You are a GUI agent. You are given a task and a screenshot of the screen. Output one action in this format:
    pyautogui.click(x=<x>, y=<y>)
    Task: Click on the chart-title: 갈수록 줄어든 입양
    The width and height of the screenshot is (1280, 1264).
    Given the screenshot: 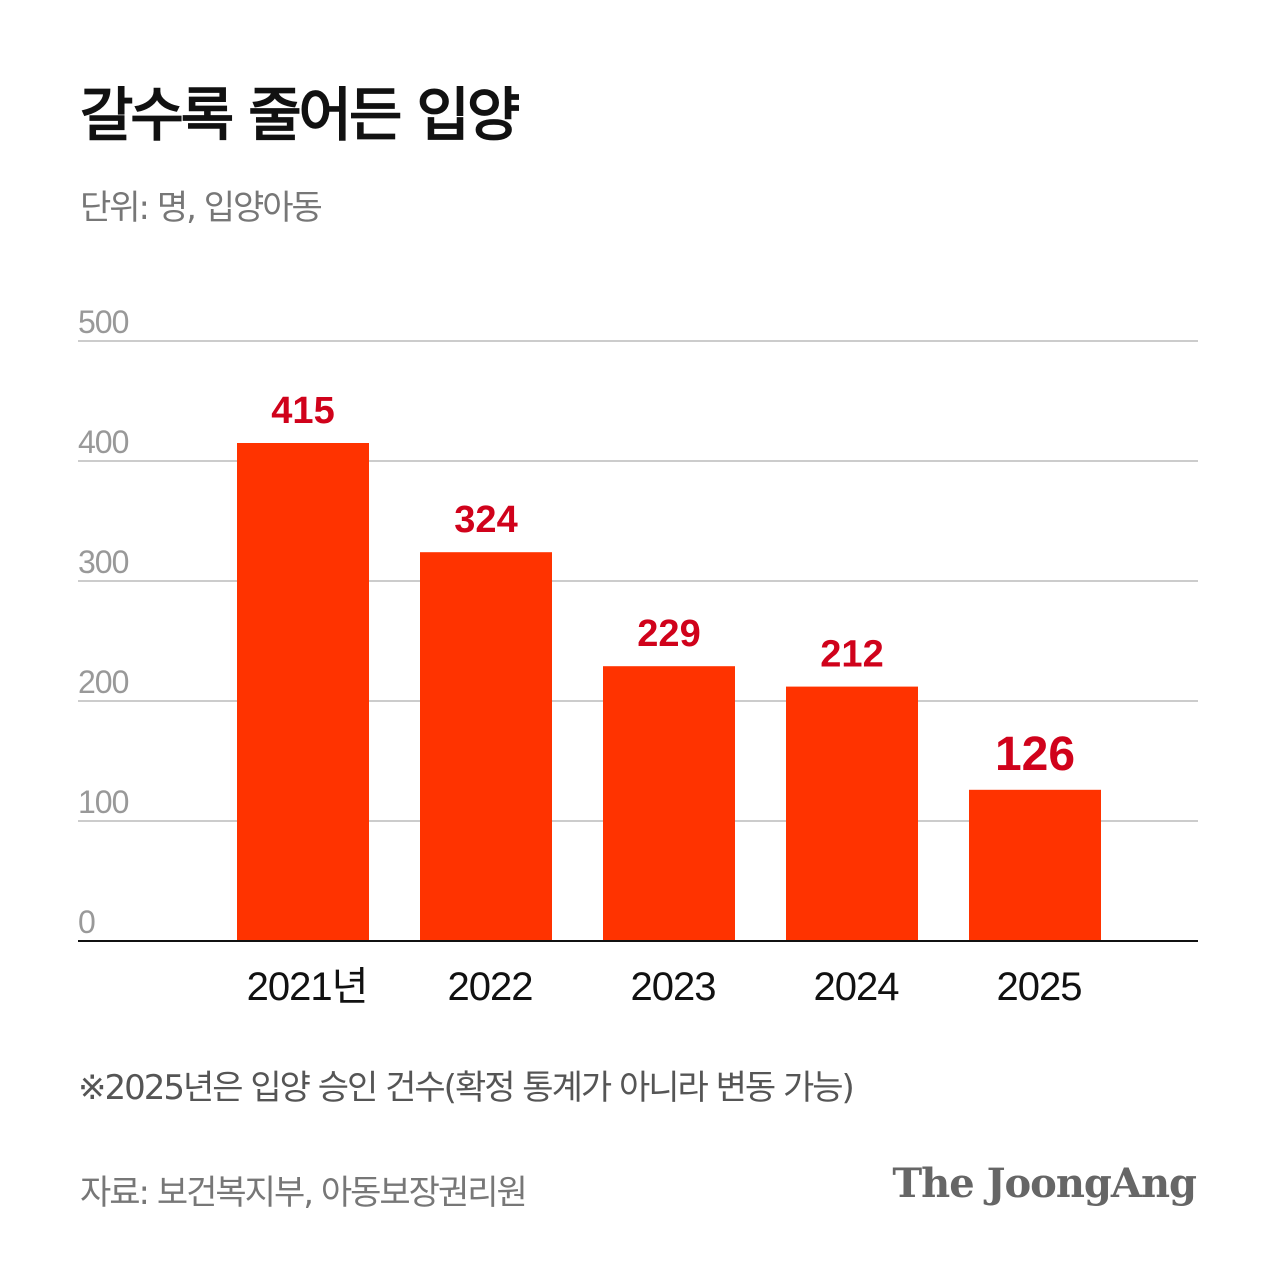 What is the action you would take?
    pyautogui.click(x=300, y=115)
    